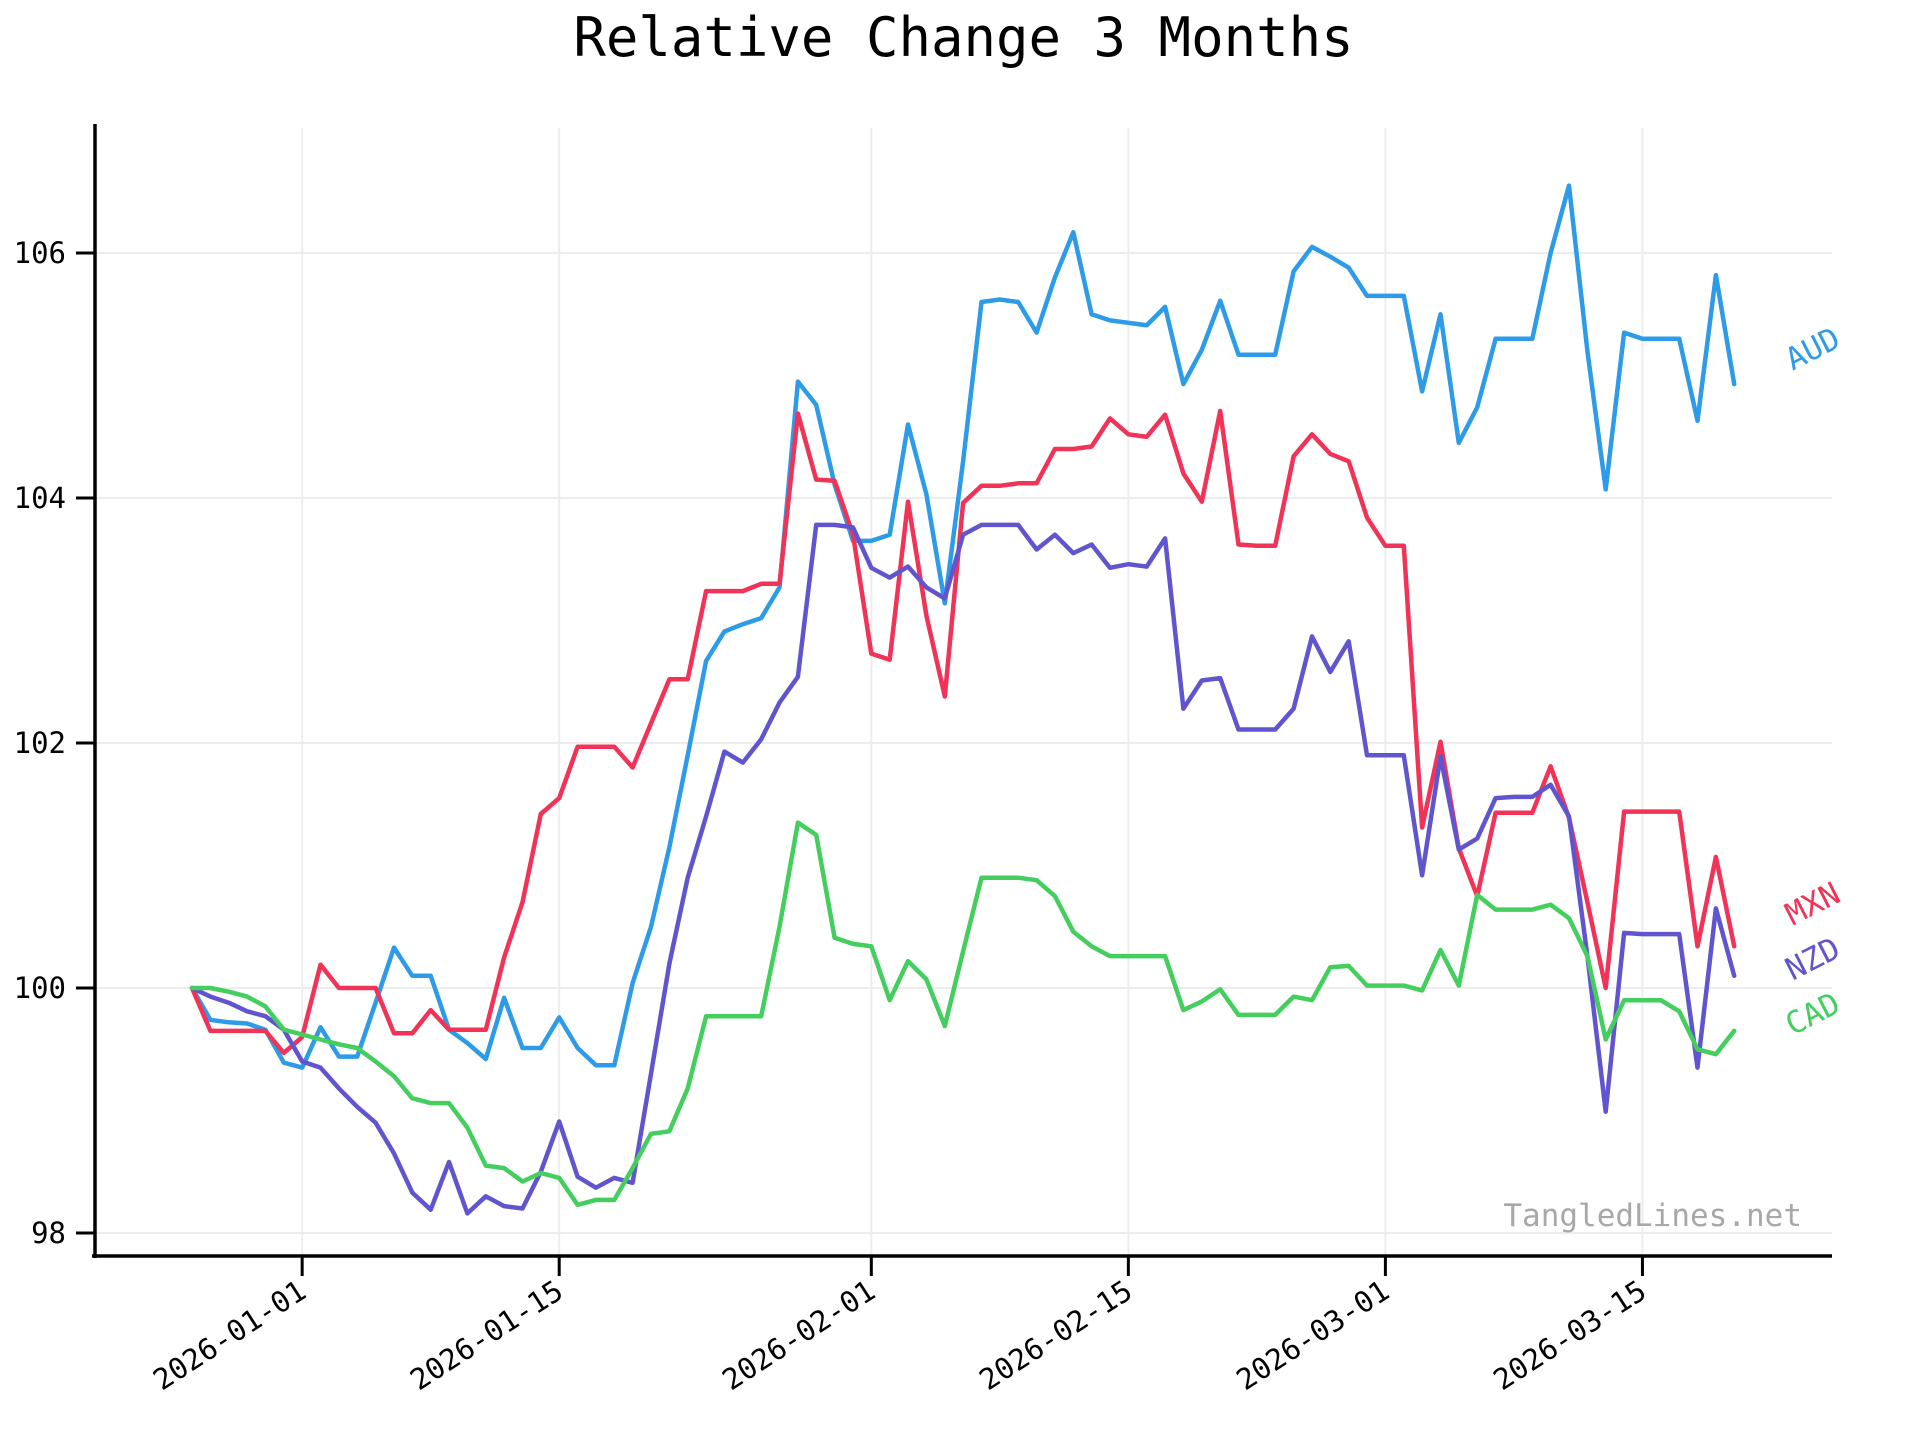 The width and height of the screenshot is (1920, 1440). What do you see at coordinates (486, 1335) in the screenshot?
I see `x-tick-label: 2026-01-15` at bounding box center [486, 1335].